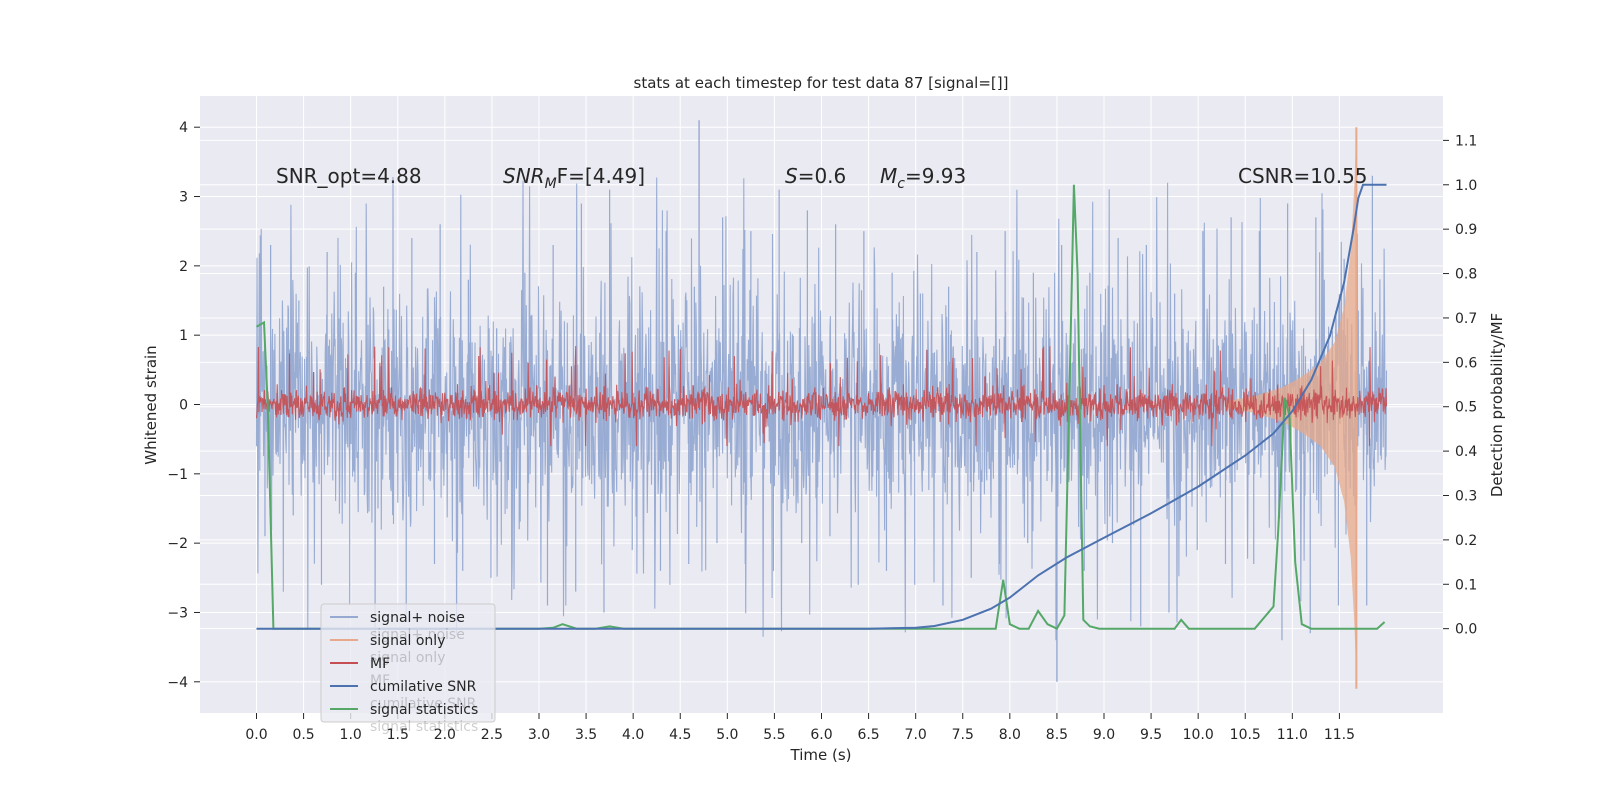 The height and width of the screenshot is (800, 1600). I want to click on y-tick-label-5: −1, so click(177, 475).